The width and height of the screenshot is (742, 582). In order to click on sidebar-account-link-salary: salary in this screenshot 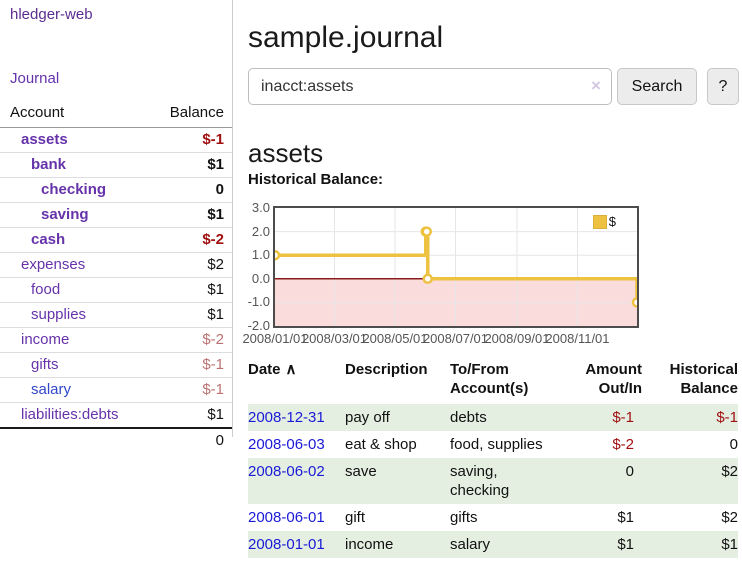, I will do `click(51, 389)`.